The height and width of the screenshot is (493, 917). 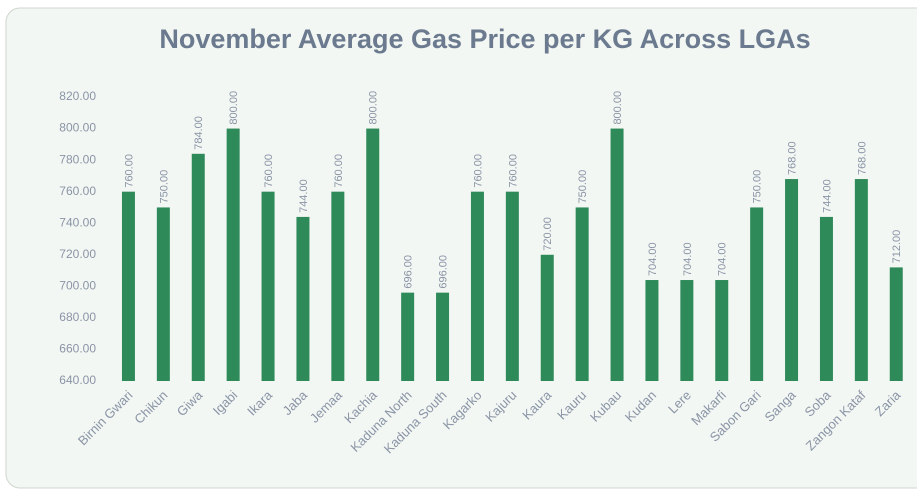 What do you see at coordinates (77, 222) in the screenshot?
I see `y-tick-label: 740.00` at bounding box center [77, 222].